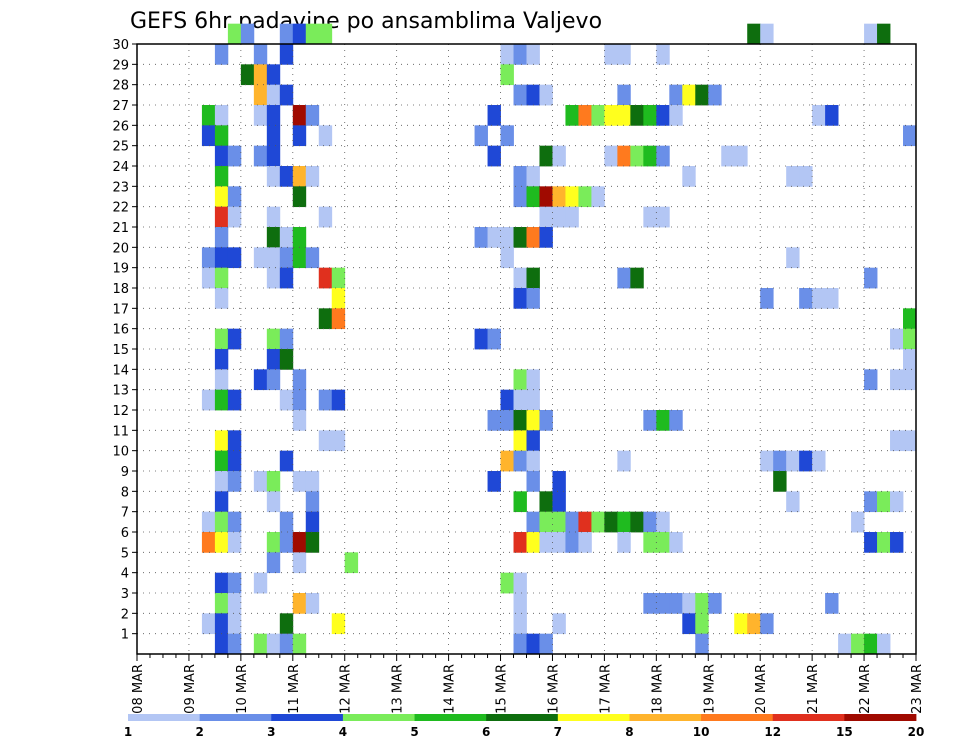  Describe the element at coordinates (502, 689) in the screenshot. I see `x-tick-label: 15 MAR` at that location.